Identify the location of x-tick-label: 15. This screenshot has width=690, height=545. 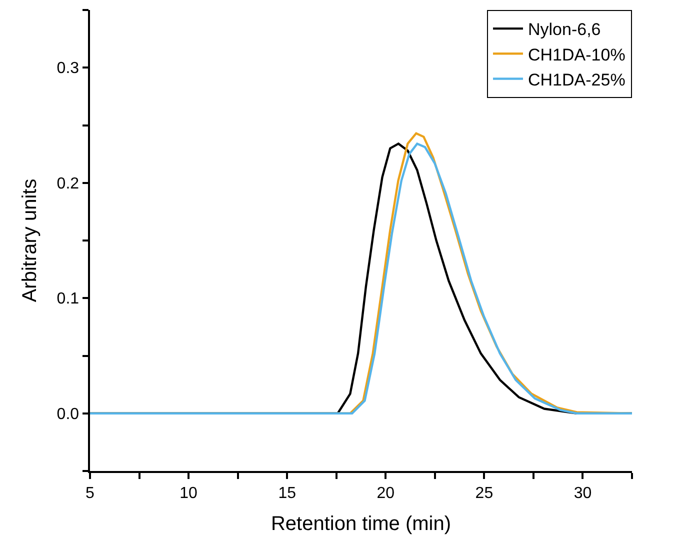
(287, 493).